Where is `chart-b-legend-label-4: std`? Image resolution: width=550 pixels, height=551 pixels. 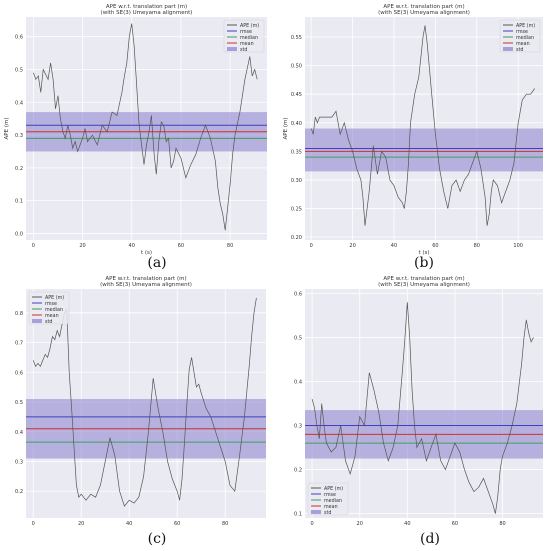 chart-b-legend-label-4: std is located at coordinates (519, 50).